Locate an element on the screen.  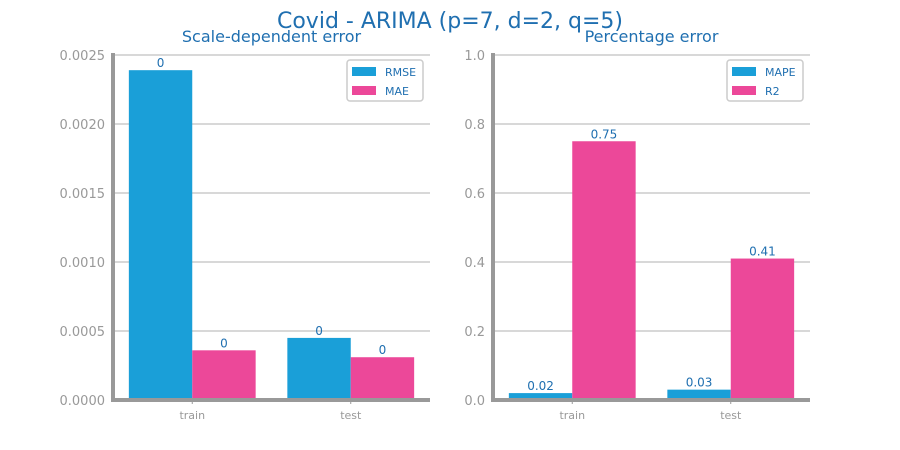
legend-label: MAE is located at coordinates (397, 91).